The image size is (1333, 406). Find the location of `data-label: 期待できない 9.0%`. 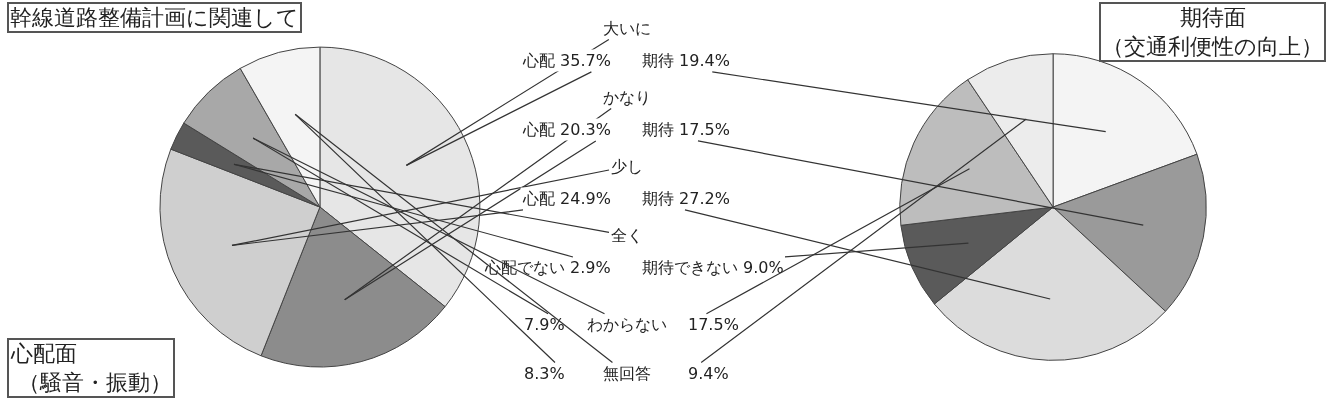

data-label: 期待できない 9.0% is located at coordinates (713, 267).